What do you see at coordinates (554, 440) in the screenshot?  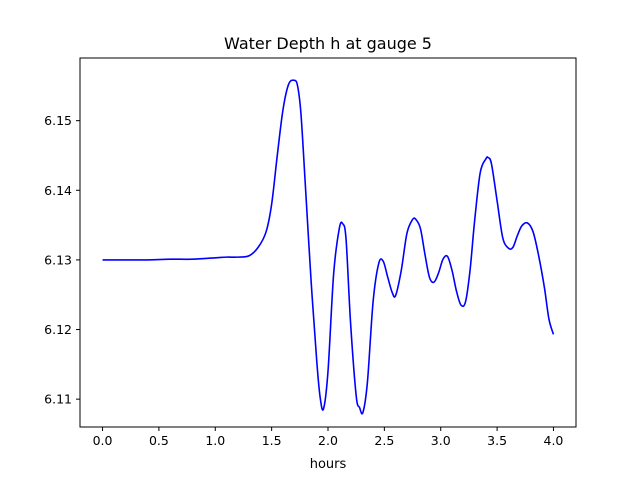 I see `x-tick-label: 4.0` at bounding box center [554, 440].